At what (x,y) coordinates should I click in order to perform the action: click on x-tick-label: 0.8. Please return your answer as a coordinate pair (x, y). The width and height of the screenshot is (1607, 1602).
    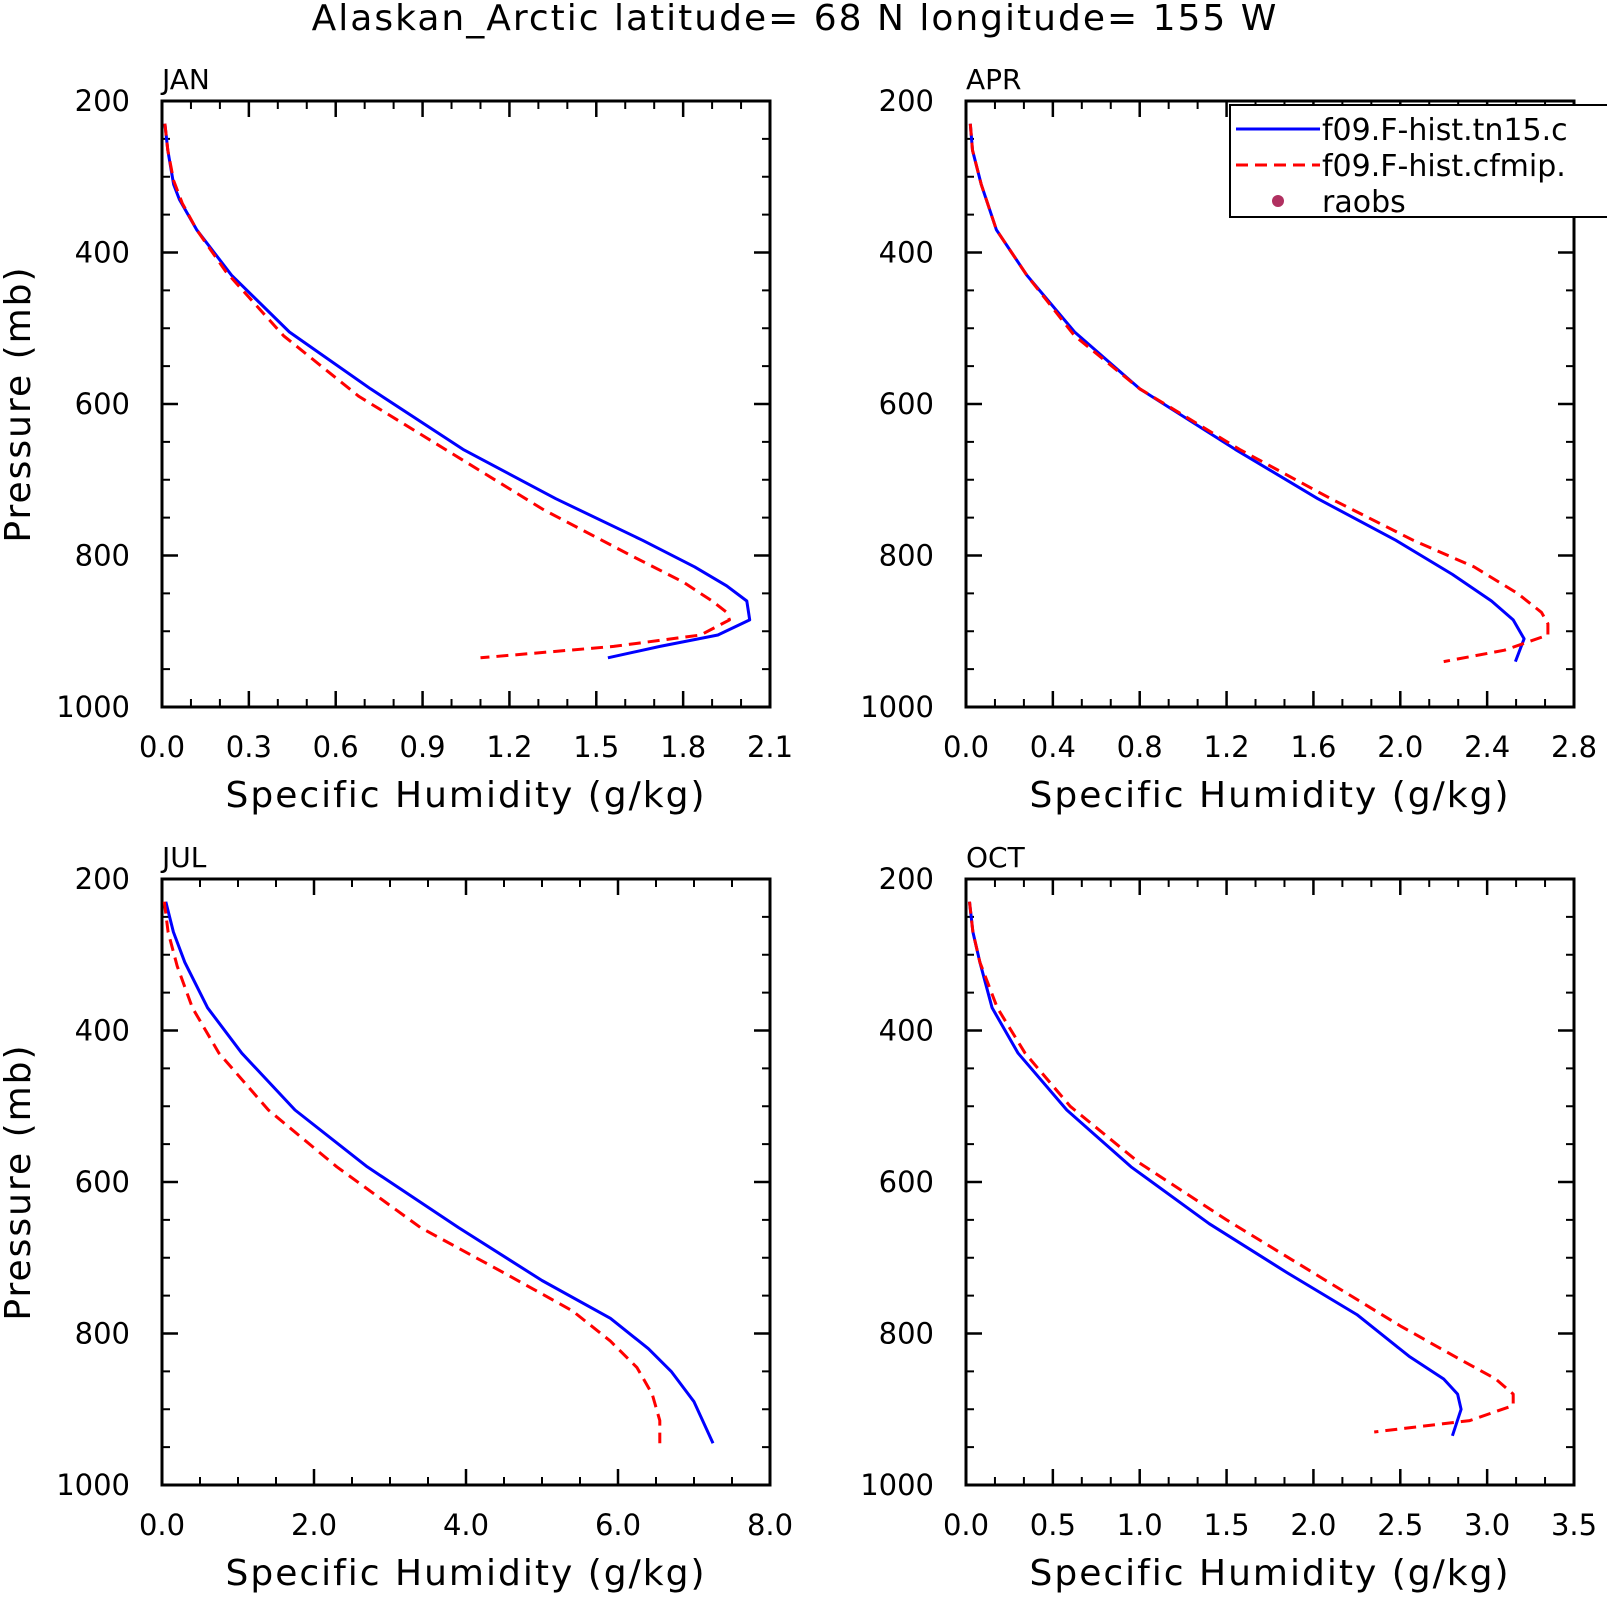
    Looking at the image, I should click on (1140, 747).